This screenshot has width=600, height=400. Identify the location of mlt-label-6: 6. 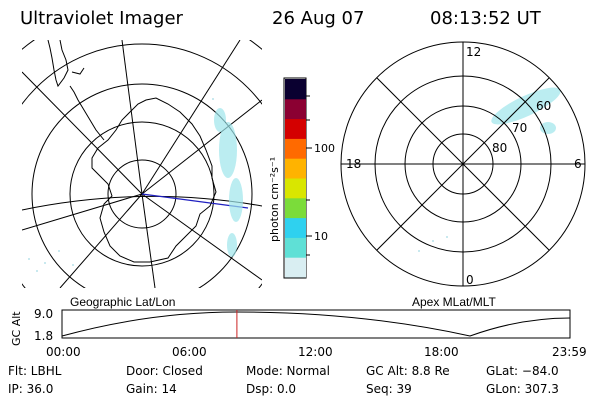
(578, 164).